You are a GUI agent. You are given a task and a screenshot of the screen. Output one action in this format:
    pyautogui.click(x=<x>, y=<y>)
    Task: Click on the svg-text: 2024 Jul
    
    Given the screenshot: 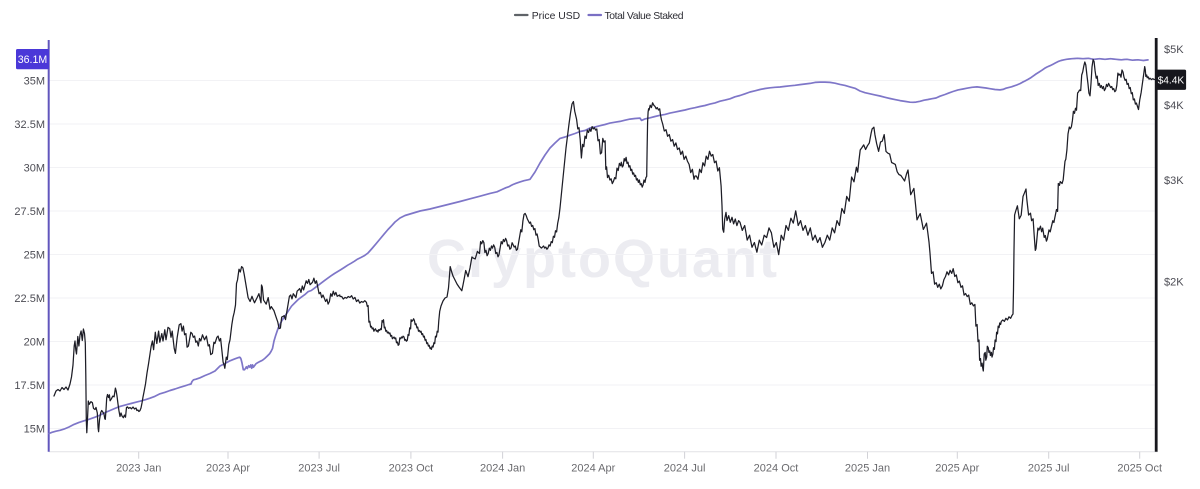 What is the action you would take?
    pyautogui.click(x=685, y=469)
    